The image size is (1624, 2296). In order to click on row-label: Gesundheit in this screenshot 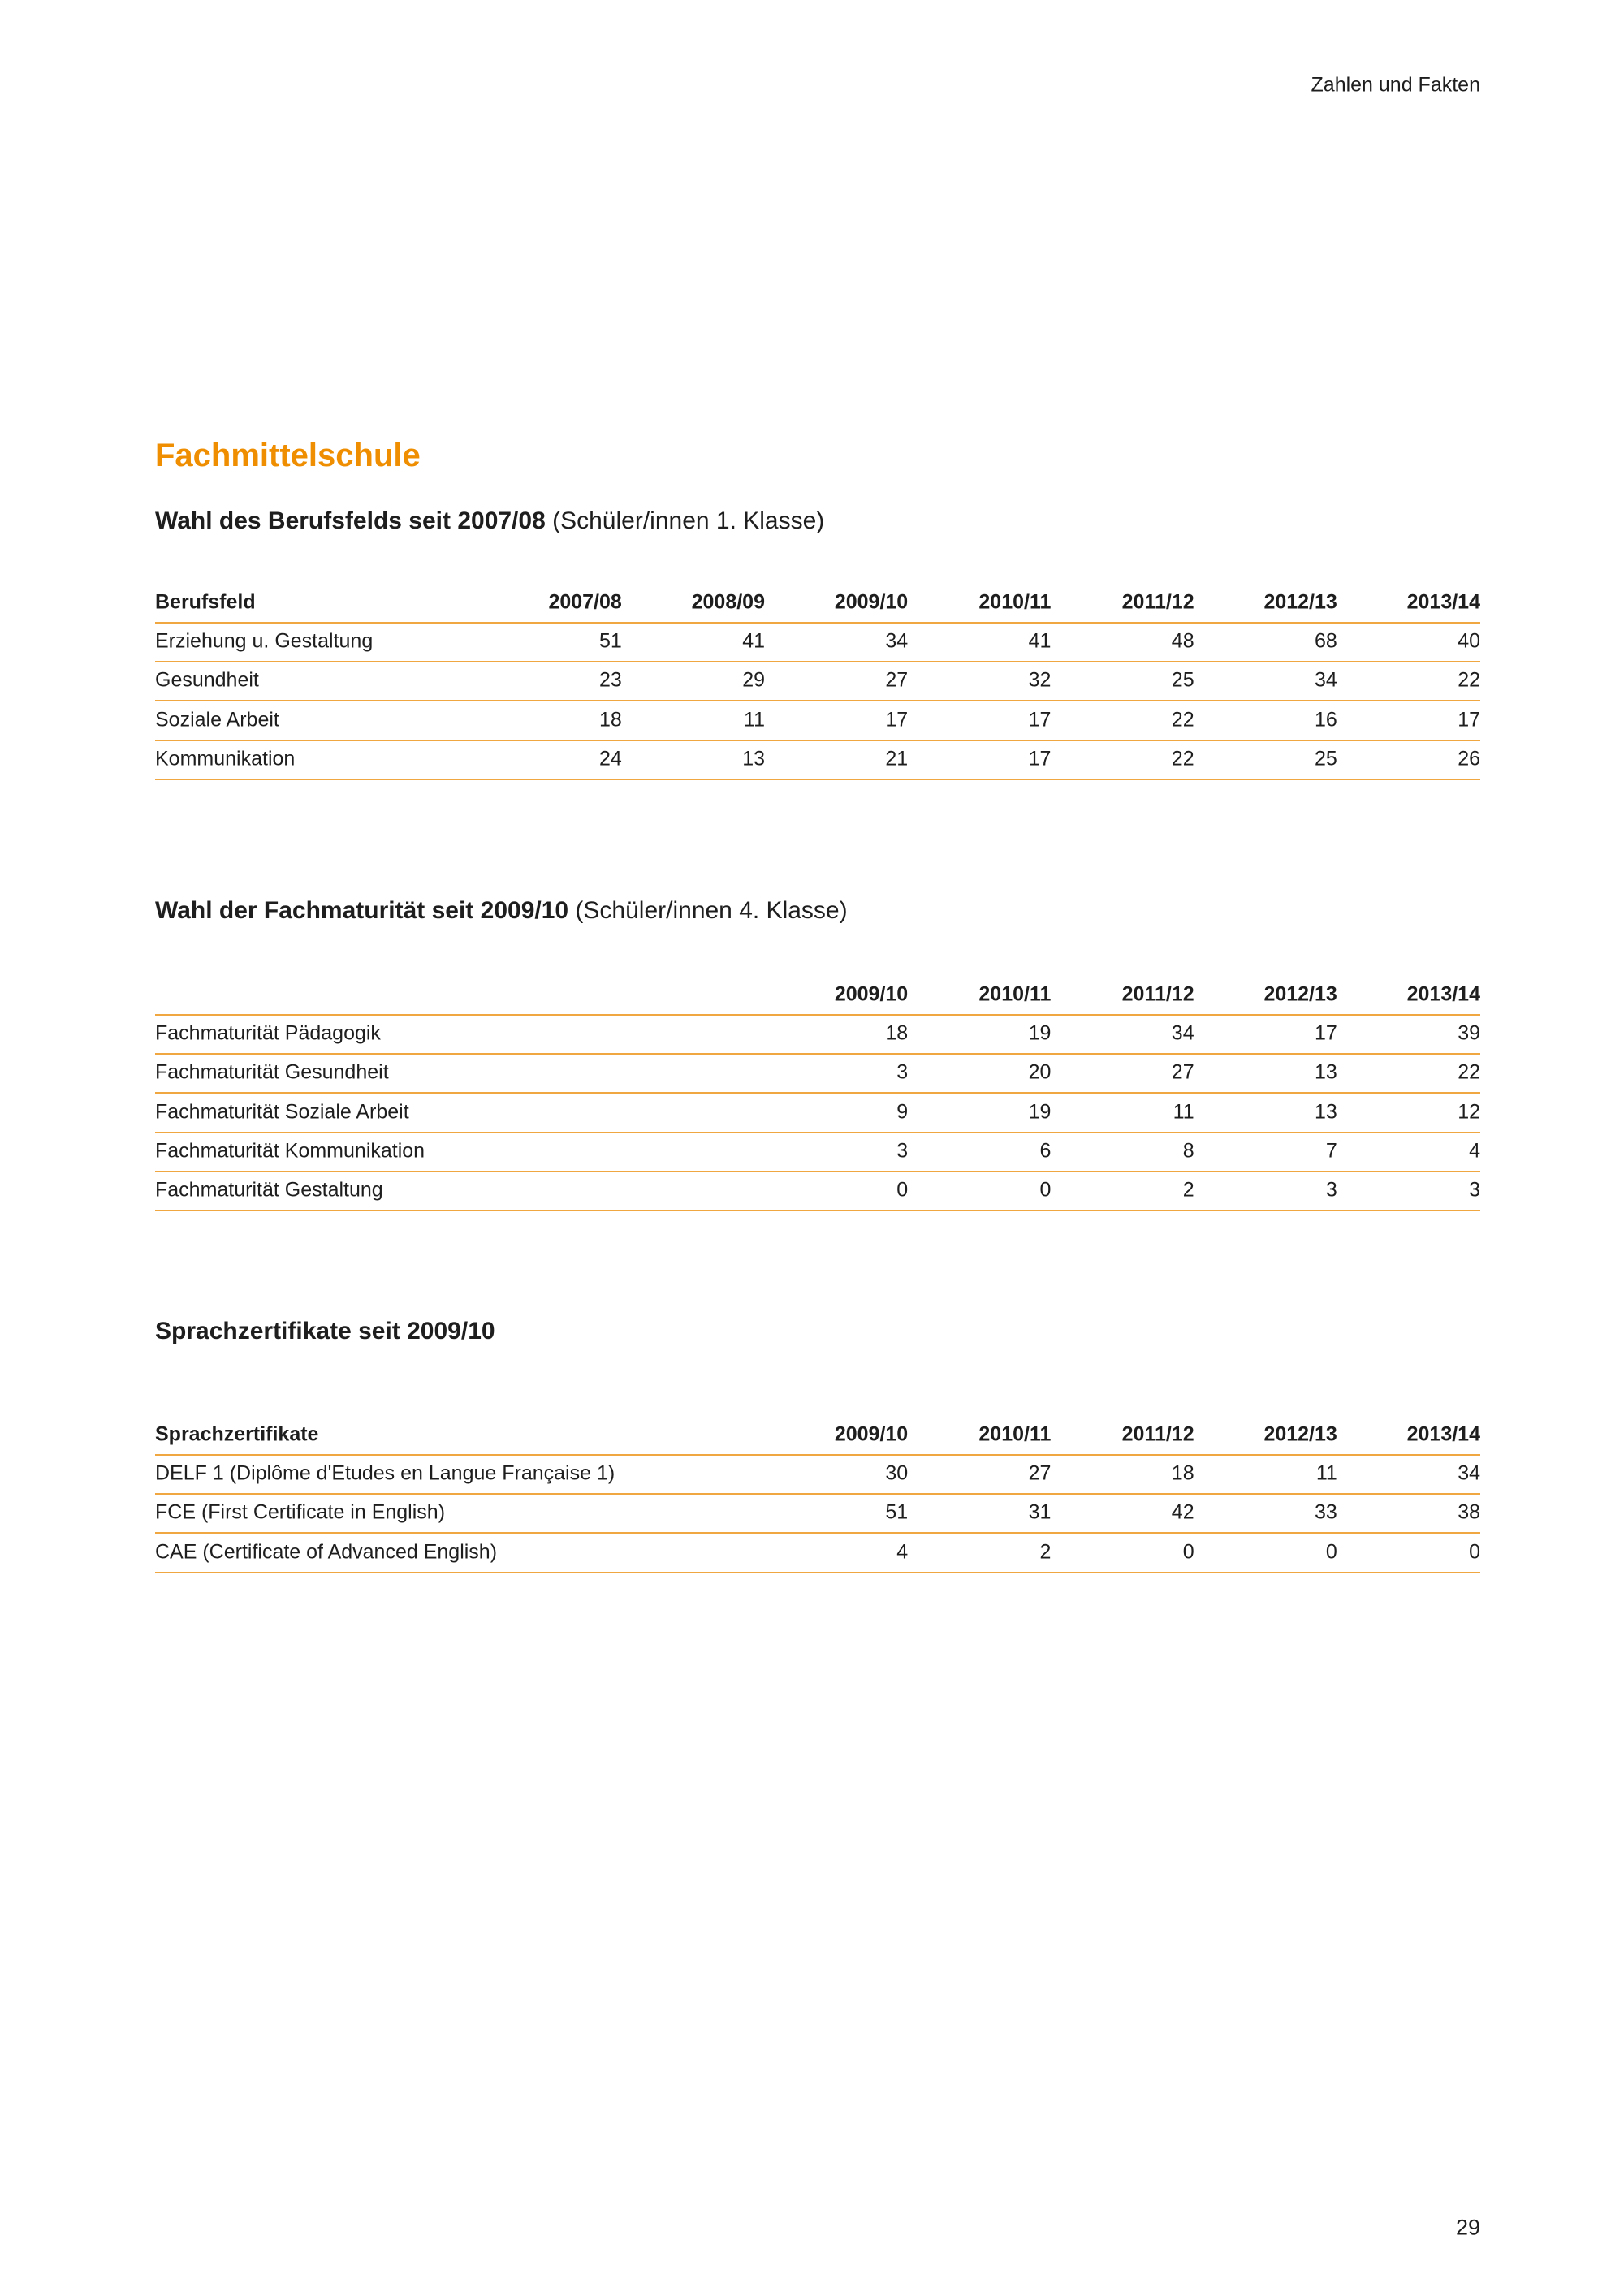, I will do `click(207, 680)`.